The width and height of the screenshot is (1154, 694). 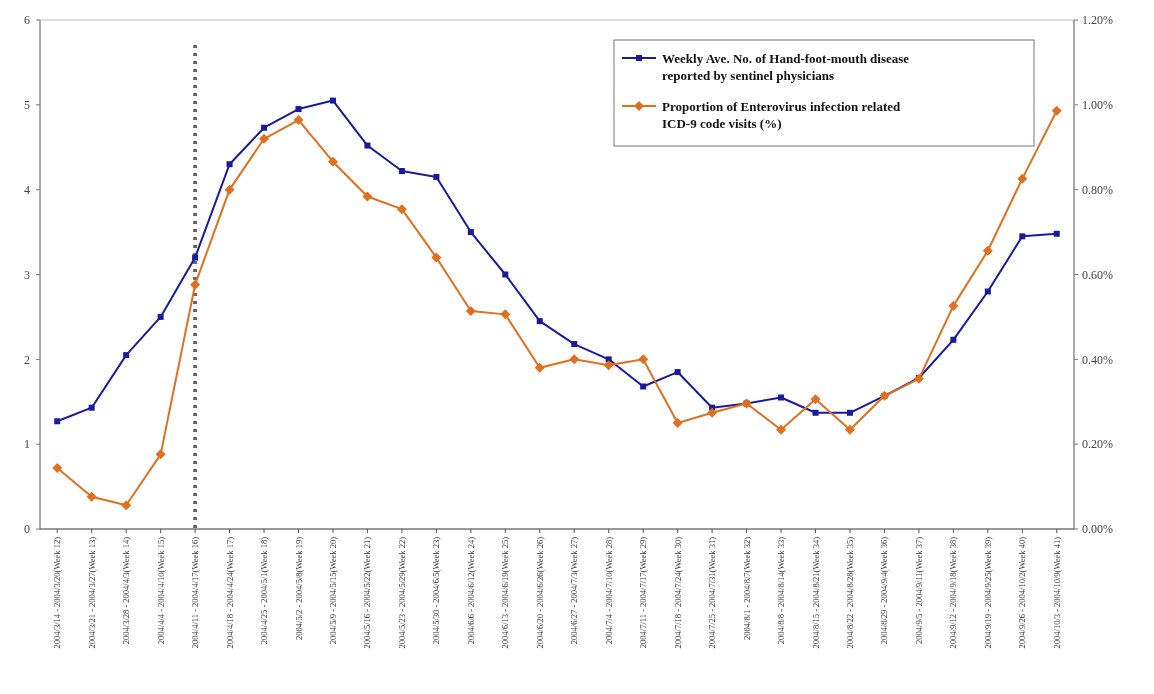 I want to click on x-tick-label: 2004/3/28 - 2004/4/3(Week 14), so click(x=126, y=590).